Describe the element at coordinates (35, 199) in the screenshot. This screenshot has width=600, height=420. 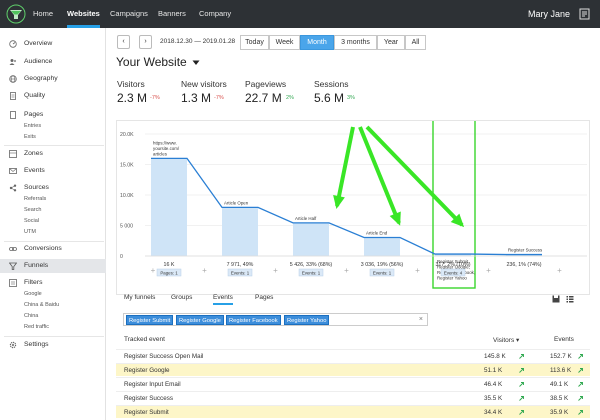
I see `sidebar-subitem-referrals: Referrals` at that location.